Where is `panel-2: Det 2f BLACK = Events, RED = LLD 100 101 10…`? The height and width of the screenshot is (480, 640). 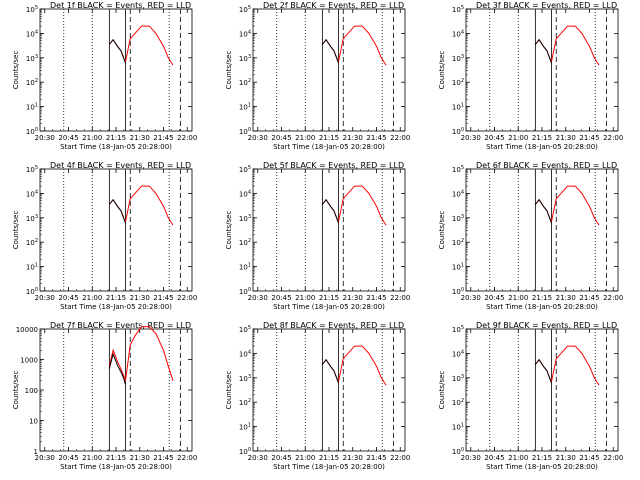
panel-2: Det 2f BLACK = Events, RED = LLD 100 101 10… is located at coordinates (317, 76).